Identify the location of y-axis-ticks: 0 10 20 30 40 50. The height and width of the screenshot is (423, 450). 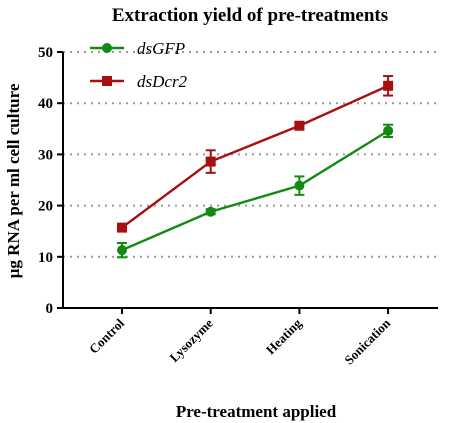
(50, 181).